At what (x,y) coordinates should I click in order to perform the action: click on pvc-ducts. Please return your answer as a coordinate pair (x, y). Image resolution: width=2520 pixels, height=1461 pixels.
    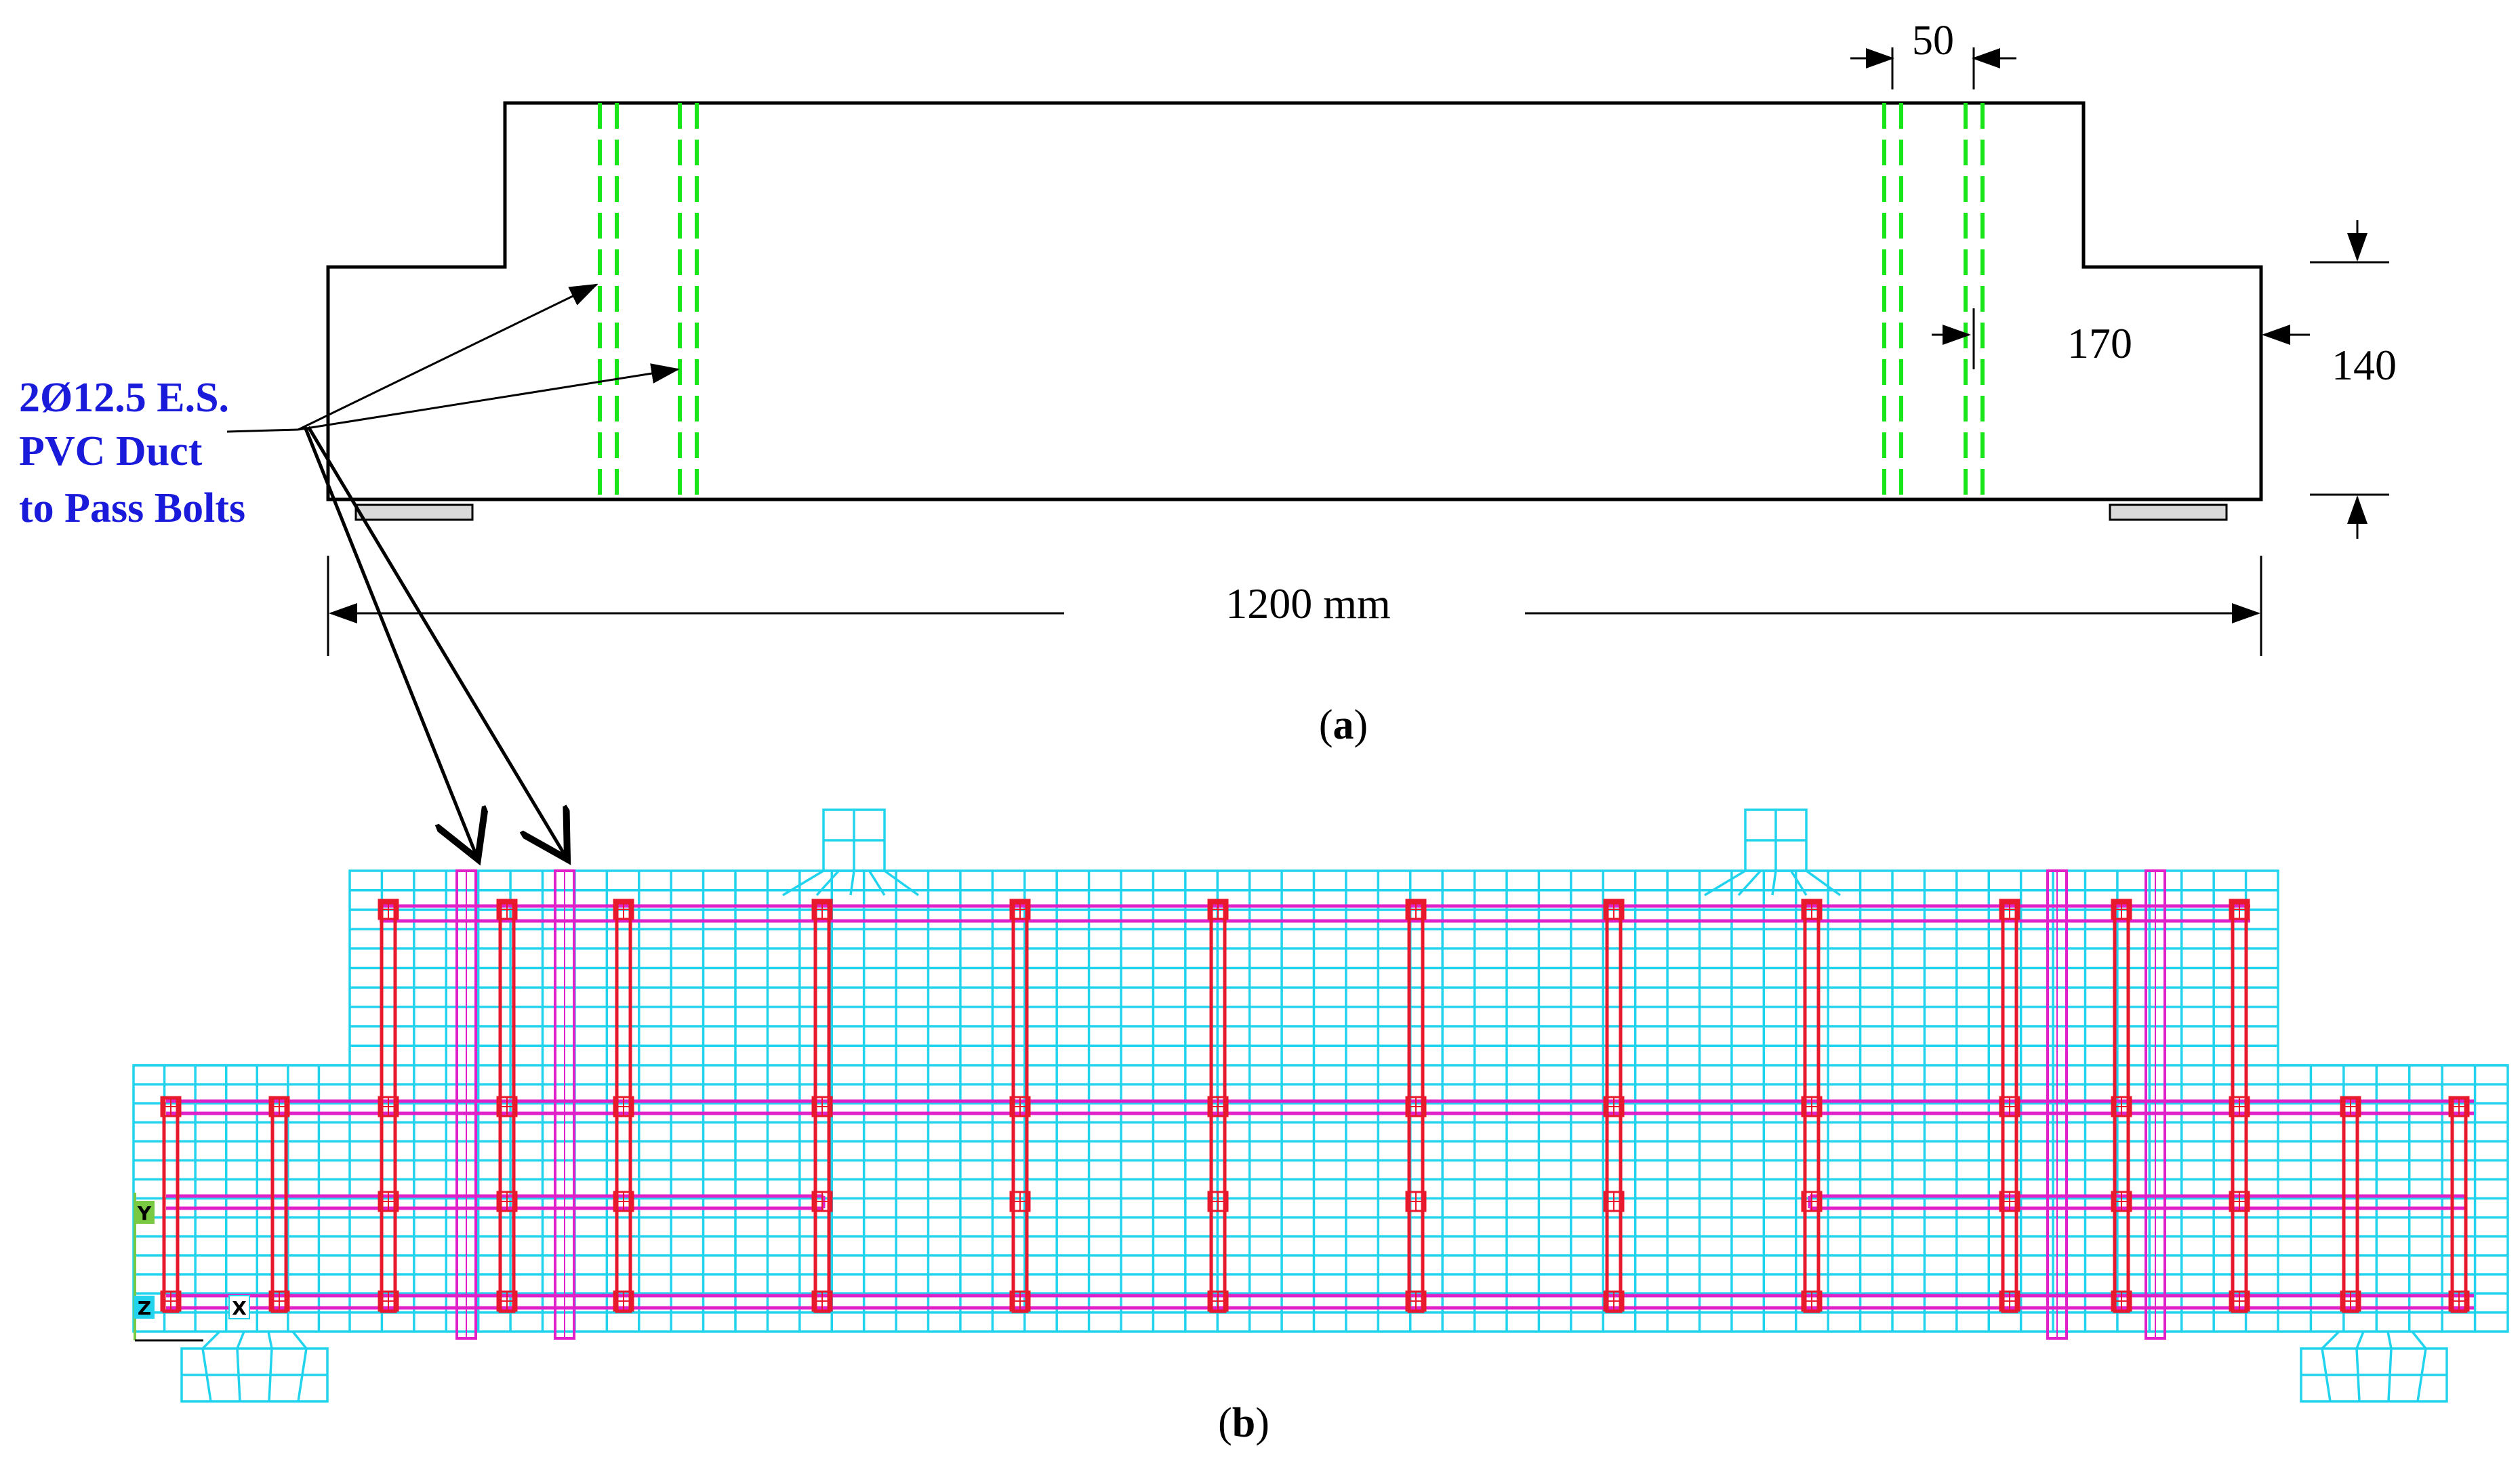
    Looking at the image, I should click on (1291, 301).